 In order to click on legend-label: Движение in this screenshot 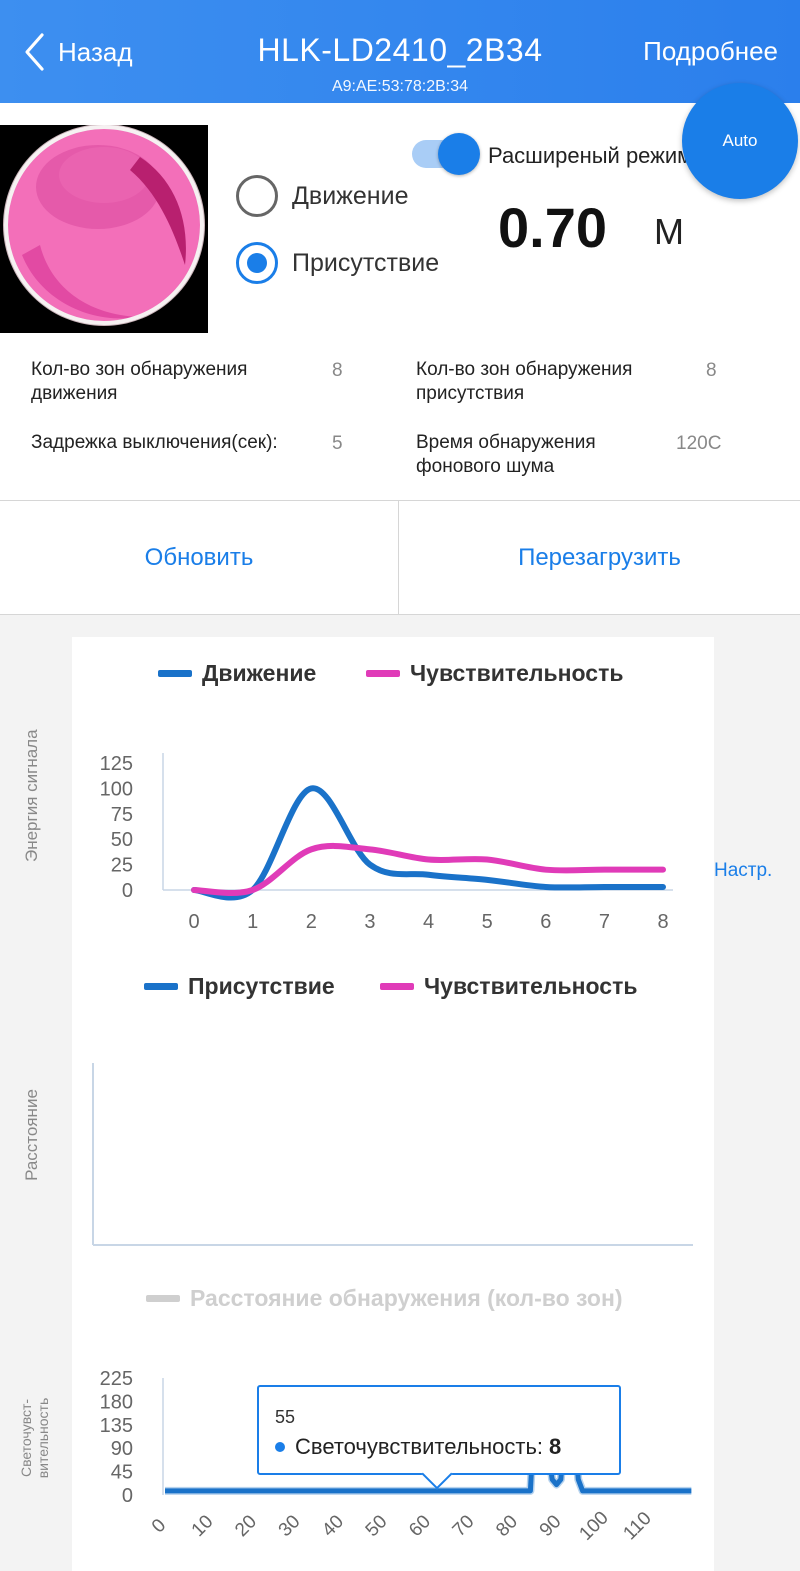, I will do `click(259, 673)`.